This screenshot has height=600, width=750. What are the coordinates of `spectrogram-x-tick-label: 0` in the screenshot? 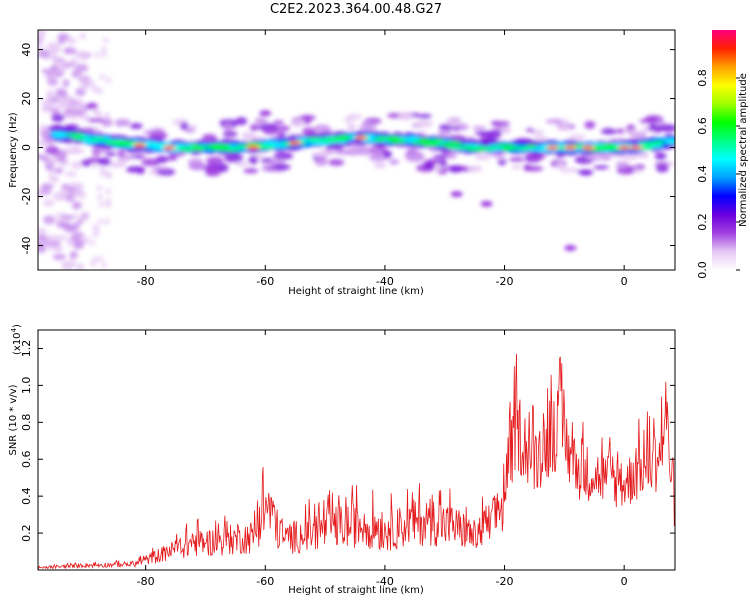 It's located at (624, 281).